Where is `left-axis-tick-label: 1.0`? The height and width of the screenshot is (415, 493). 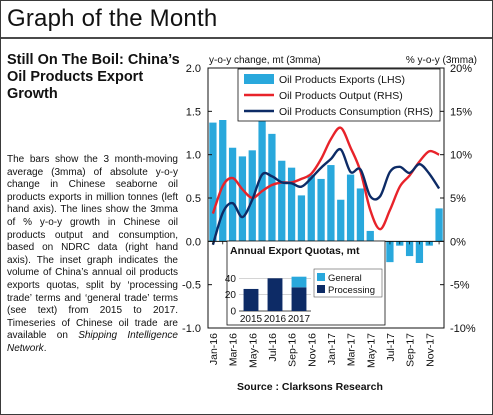
left-axis-tick-label: 1.0 is located at coordinates (193, 156).